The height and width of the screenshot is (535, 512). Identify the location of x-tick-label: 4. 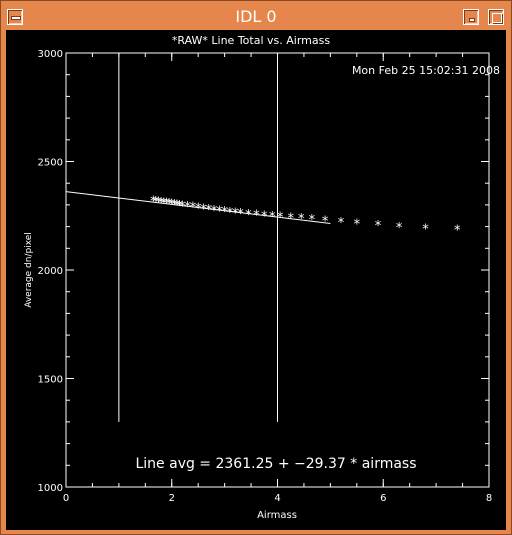
(277, 498).